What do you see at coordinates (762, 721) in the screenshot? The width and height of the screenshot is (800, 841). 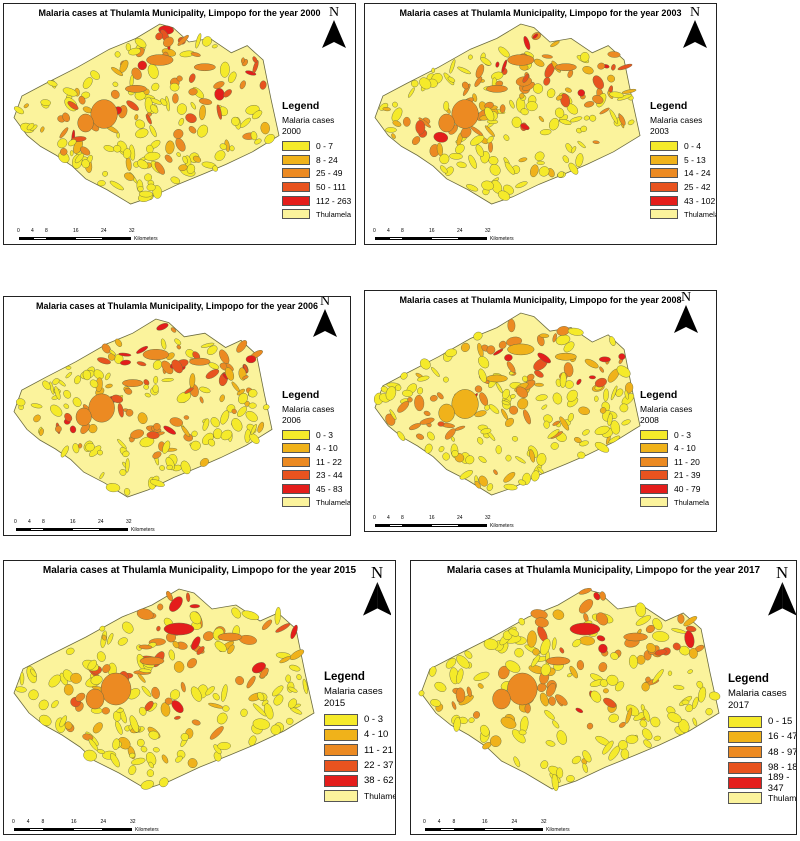 I see `legend-item: 0 - 15` at bounding box center [762, 721].